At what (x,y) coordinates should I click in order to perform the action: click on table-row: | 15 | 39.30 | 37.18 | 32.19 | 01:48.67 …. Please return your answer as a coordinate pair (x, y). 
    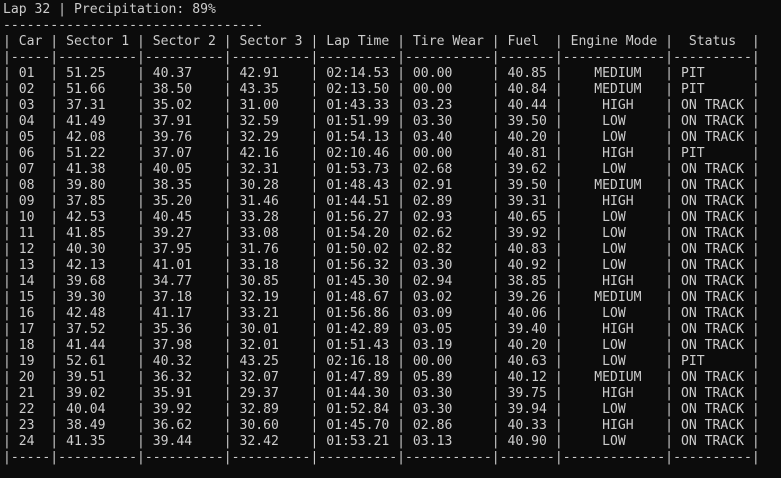
    Looking at the image, I should click on (381, 297).